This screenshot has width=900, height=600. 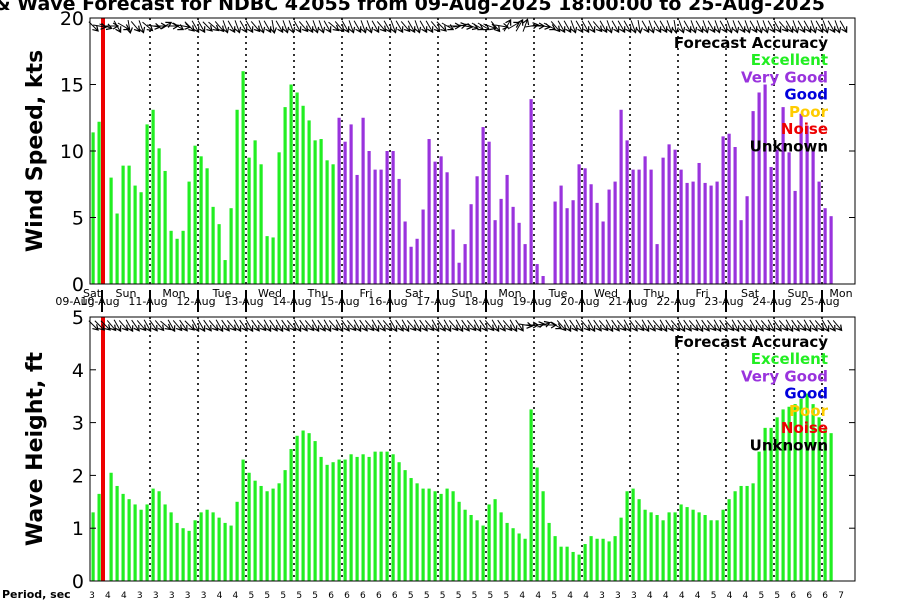 I want to click on day-date: 12-Aug, so click(x=195, y=301).